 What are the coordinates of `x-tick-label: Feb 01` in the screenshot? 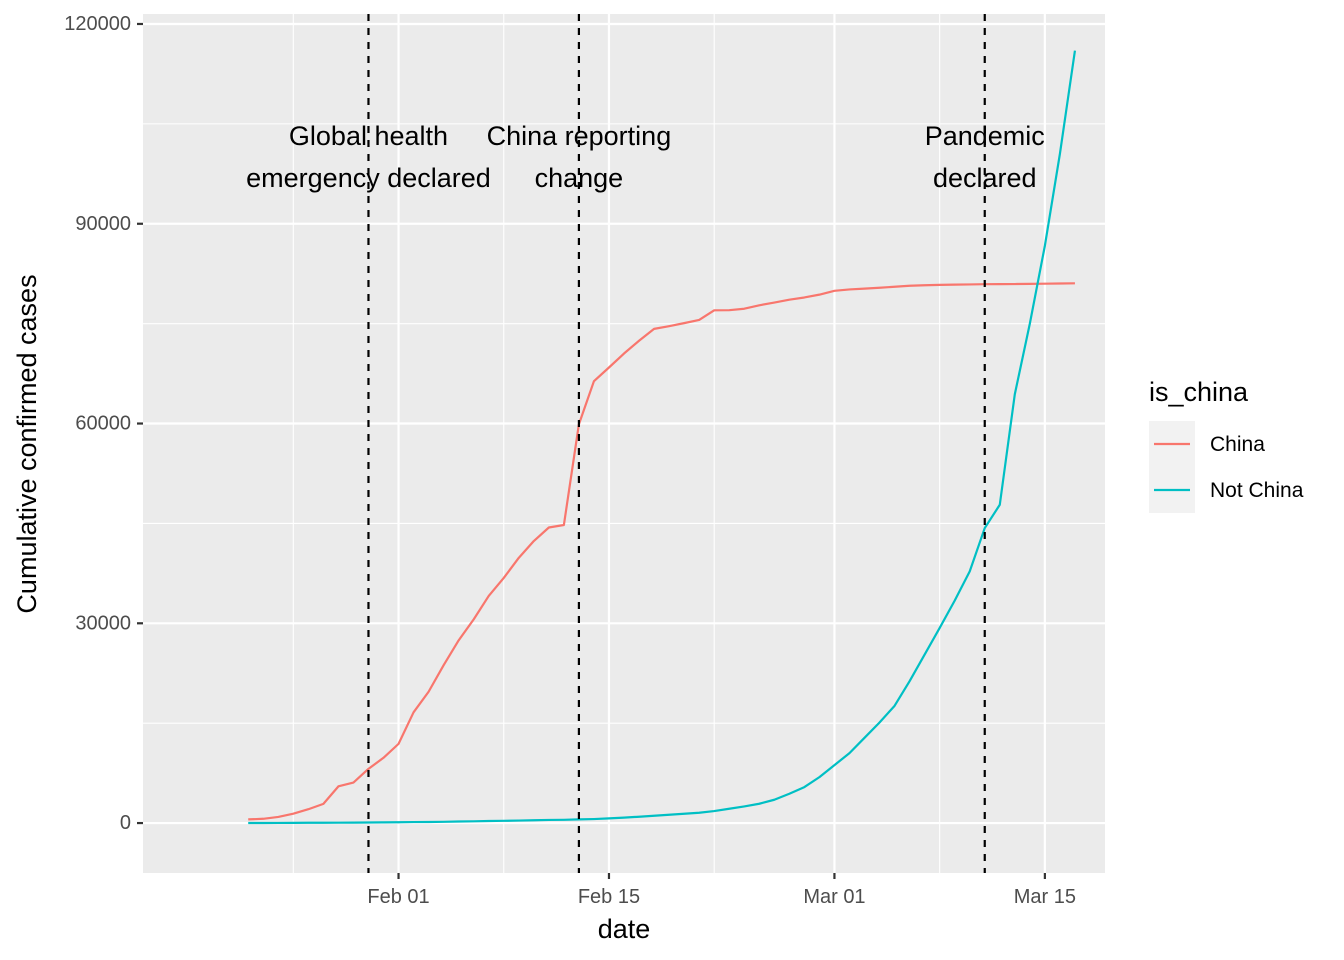 It's located at (398, 897).